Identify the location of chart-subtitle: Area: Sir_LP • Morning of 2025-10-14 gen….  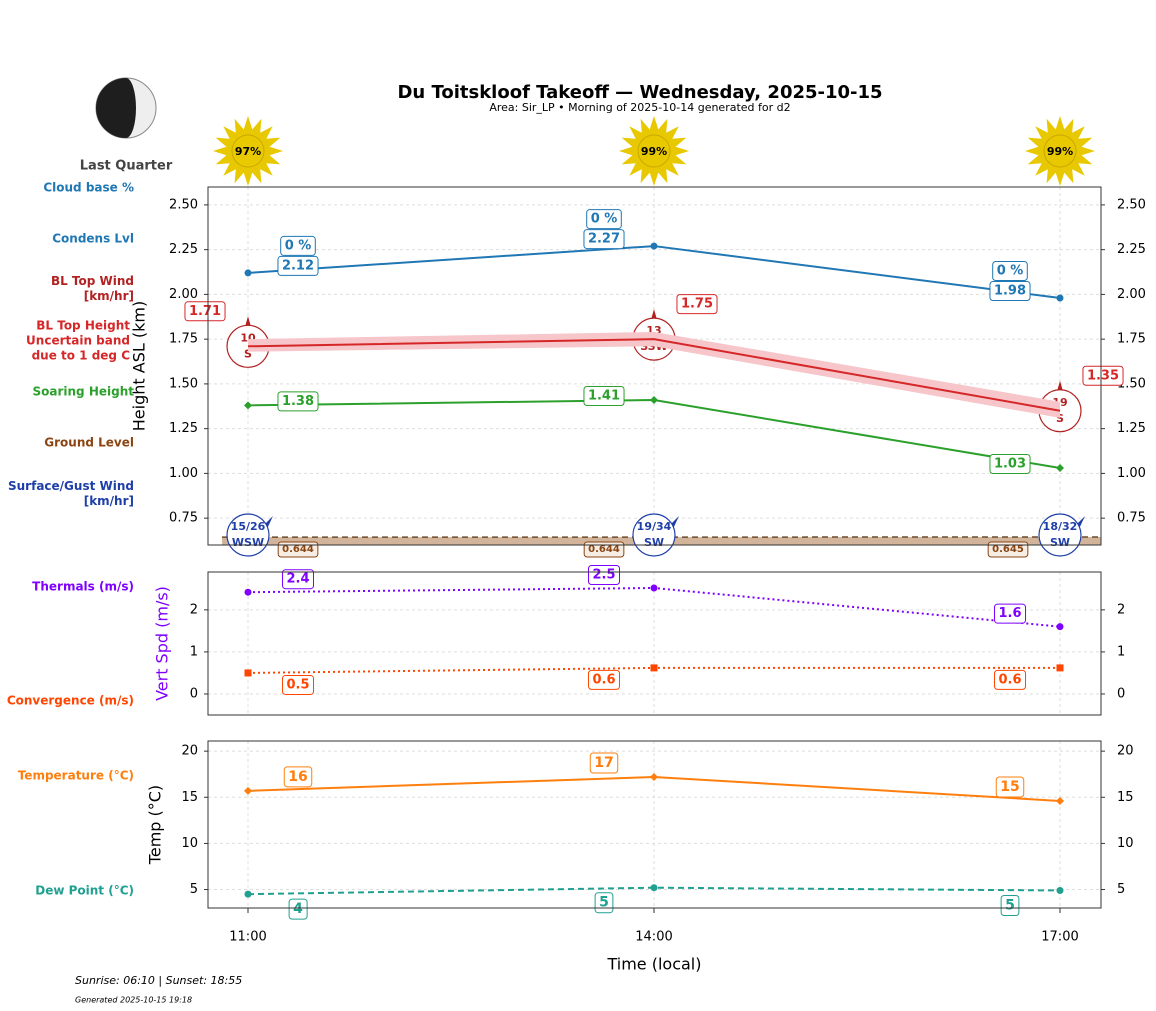
(639, 107).